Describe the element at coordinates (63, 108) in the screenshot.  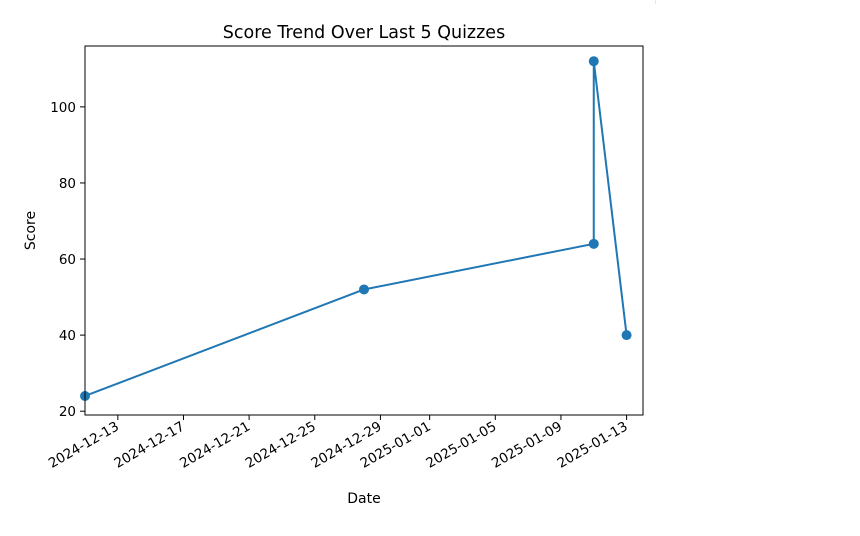
I see `y-tick-label: 100` at that location.